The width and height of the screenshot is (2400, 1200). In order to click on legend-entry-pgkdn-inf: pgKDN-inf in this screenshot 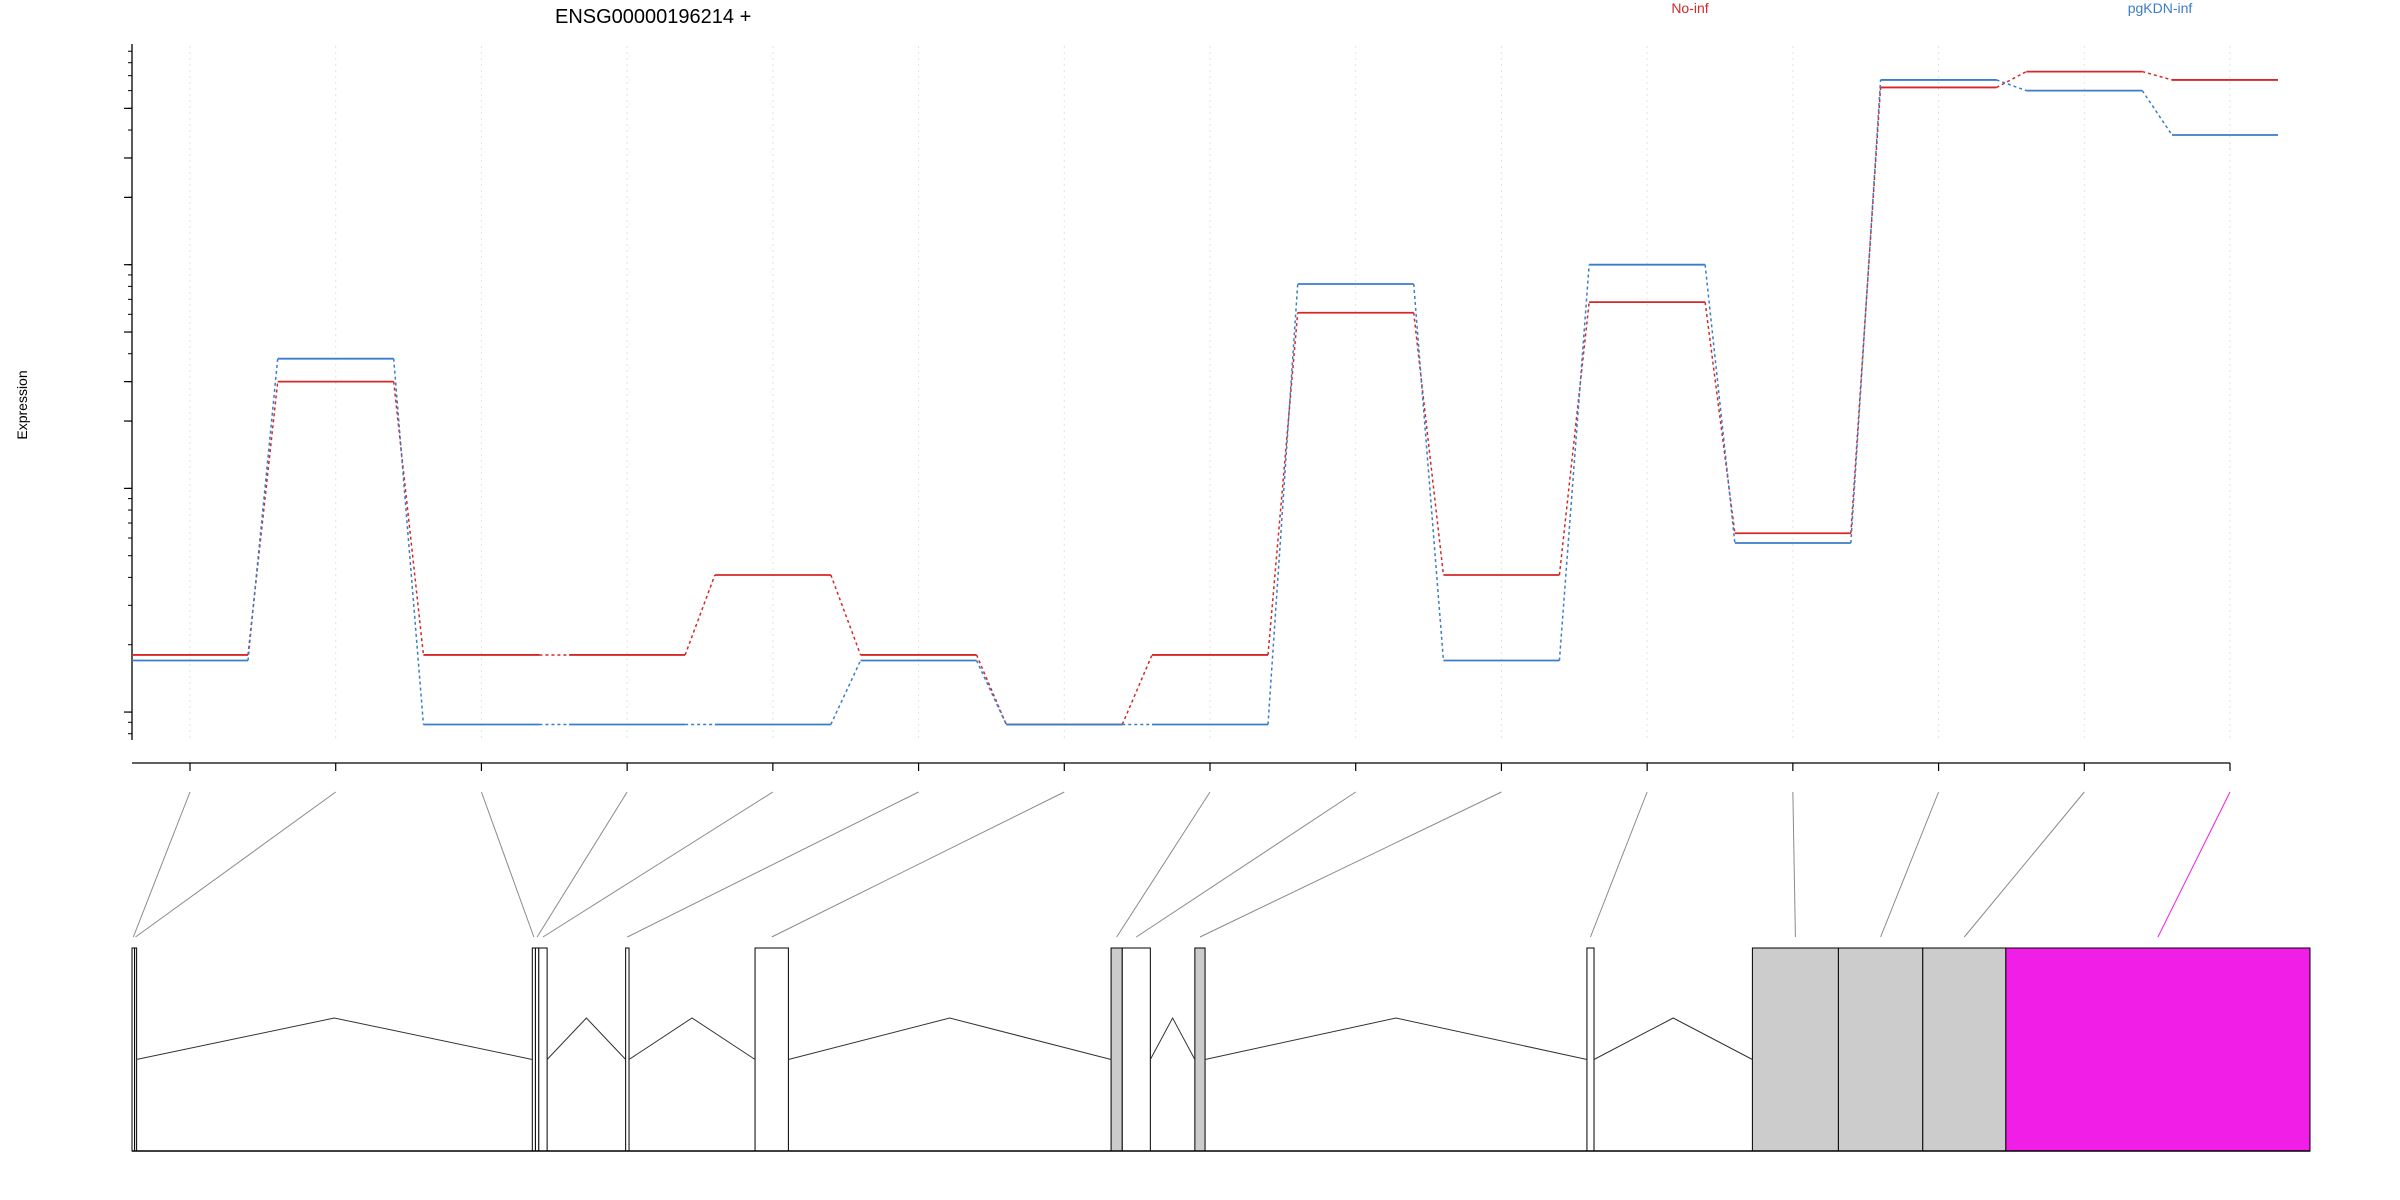, I will do `click(2160, 8)`.